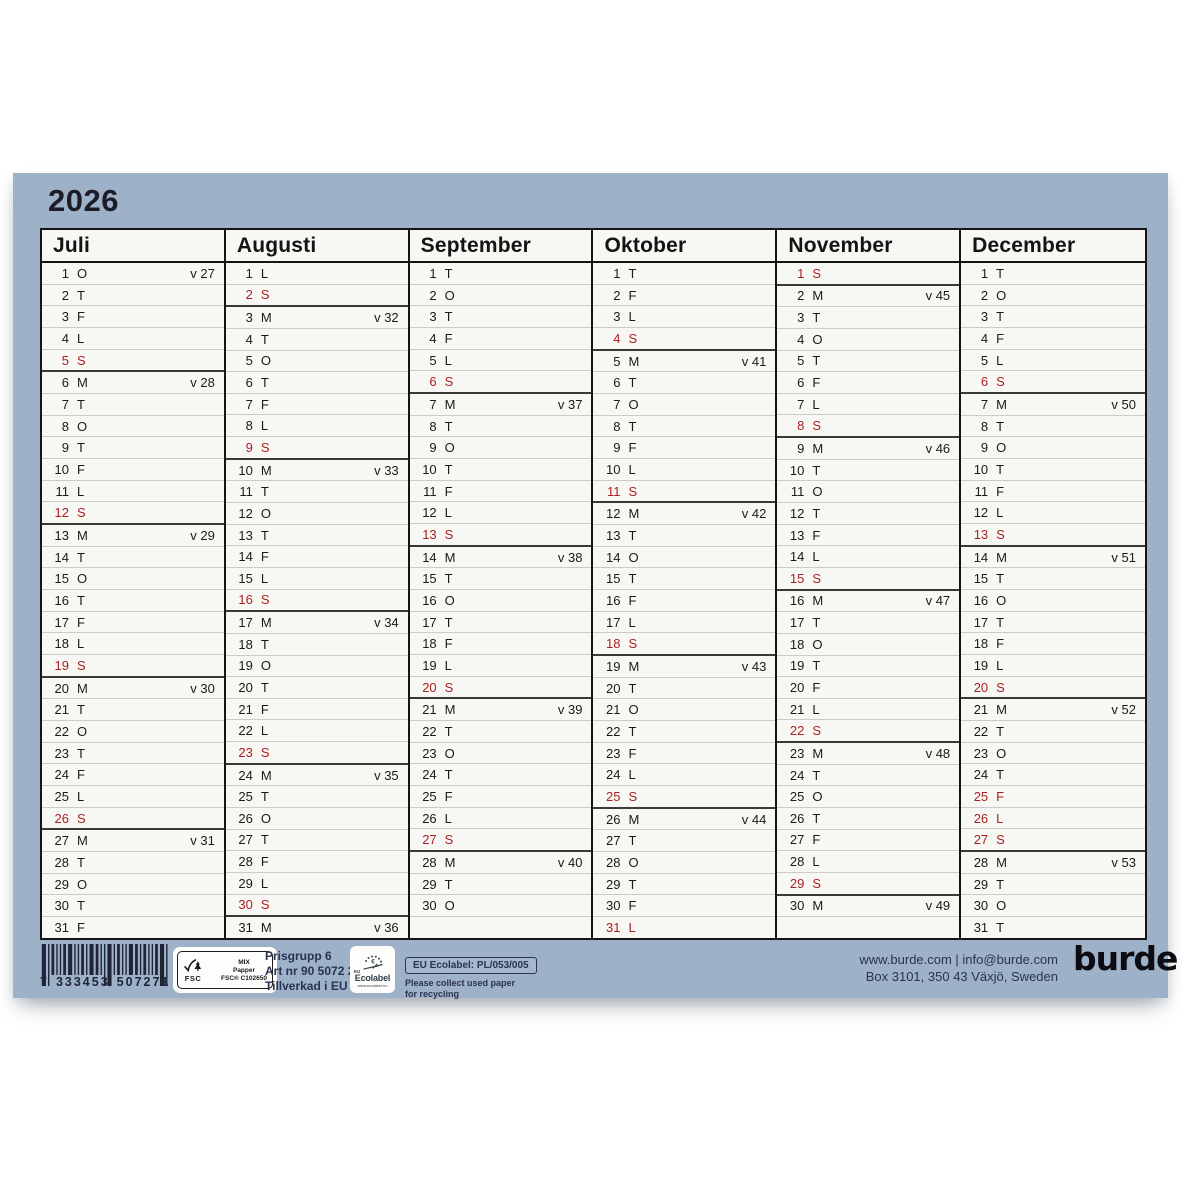 This screenshot has height=1181, width=1181. Describe the element at coordinates (984, 360) in the screenshot. I see `day-number: 5` at that location.